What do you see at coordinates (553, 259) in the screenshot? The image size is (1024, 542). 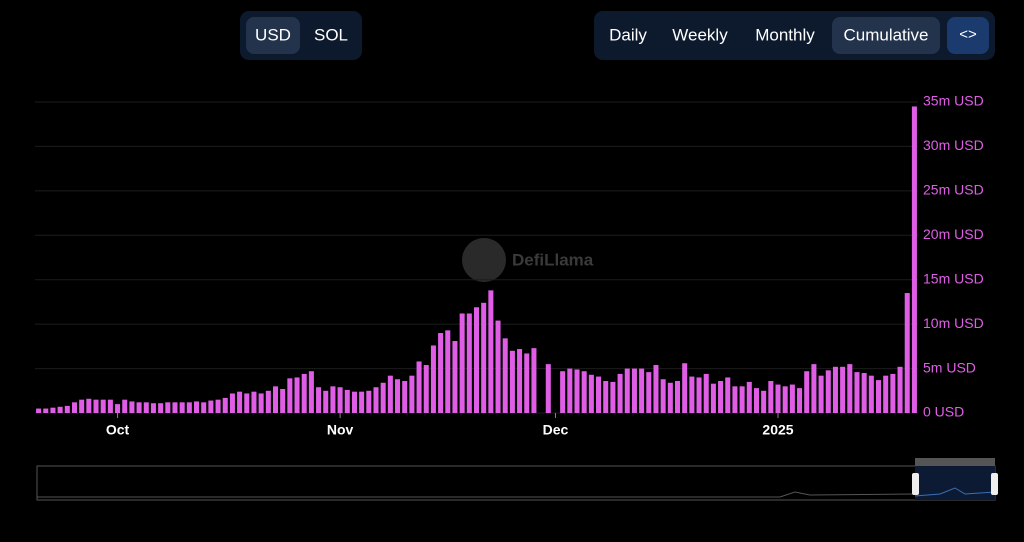 I see `watermark: DefiLlama` at bounding box center [553, 259].